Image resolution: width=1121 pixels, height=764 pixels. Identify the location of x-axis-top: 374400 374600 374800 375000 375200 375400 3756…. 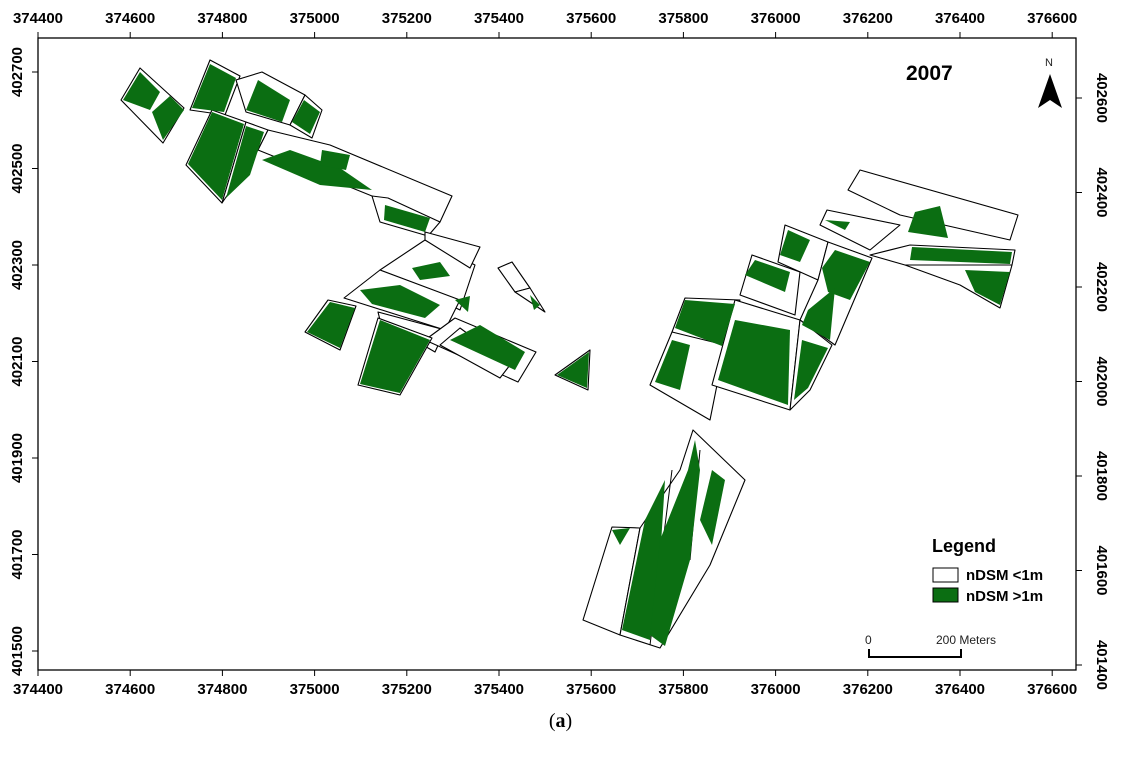
(545, 24).